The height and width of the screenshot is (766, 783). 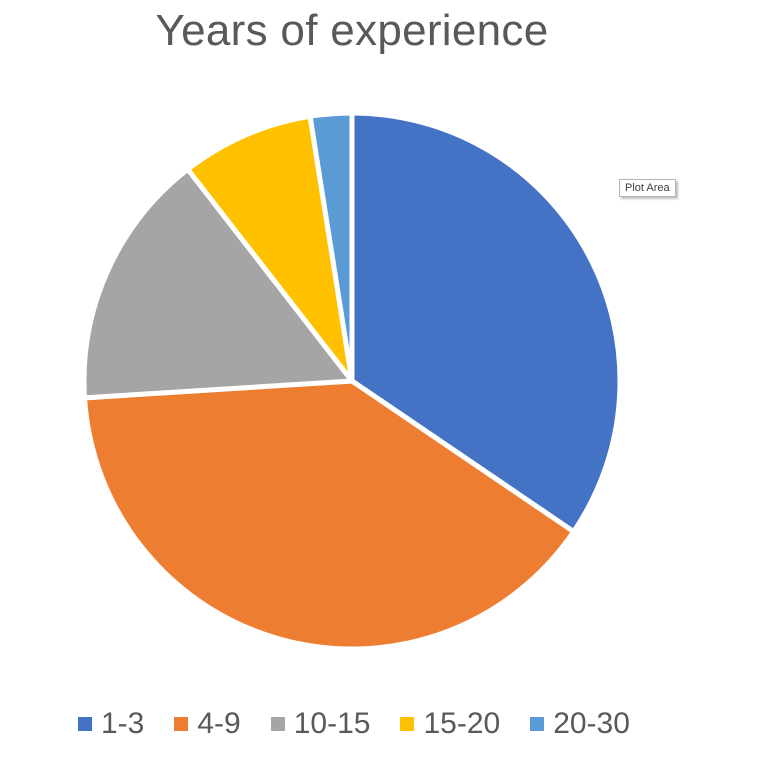 I want to click on plot-area-tooltip: Plot Area, so click(x=647, y=188).